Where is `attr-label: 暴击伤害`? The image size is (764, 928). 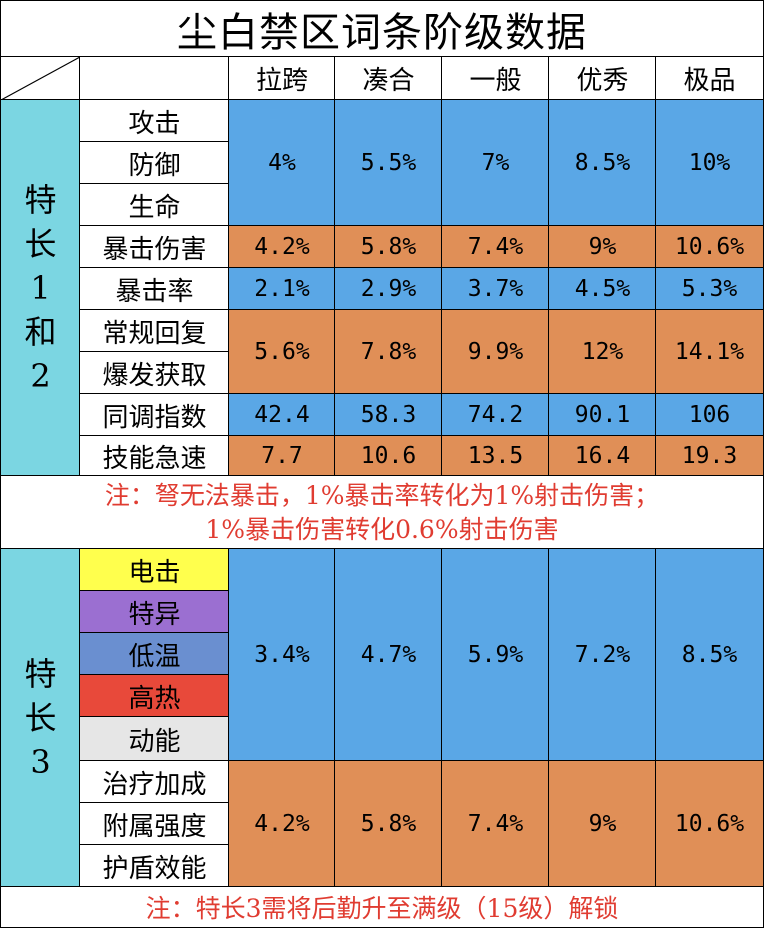
attr-label: 暴击伤害 is located at coordinates (154, 247).